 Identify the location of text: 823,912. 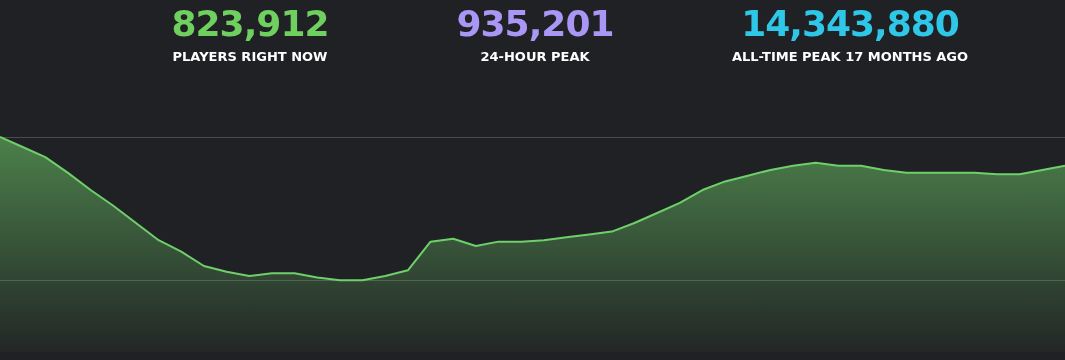
(250, 24).